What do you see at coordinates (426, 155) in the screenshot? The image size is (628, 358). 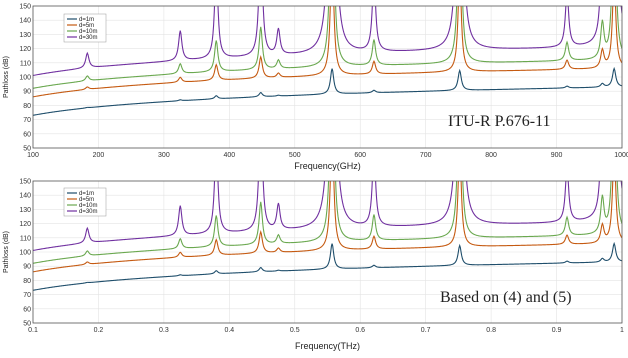 I see `x-tick-label: 700` at bounding box center [426, 155].